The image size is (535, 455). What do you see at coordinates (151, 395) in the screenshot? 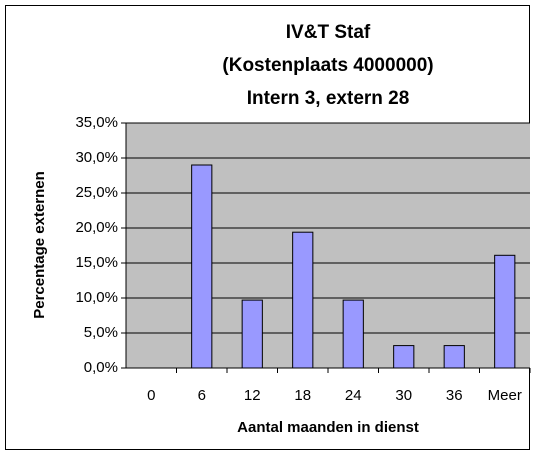
I see `x-tick-label: 0` at bounding box center [151, 395].